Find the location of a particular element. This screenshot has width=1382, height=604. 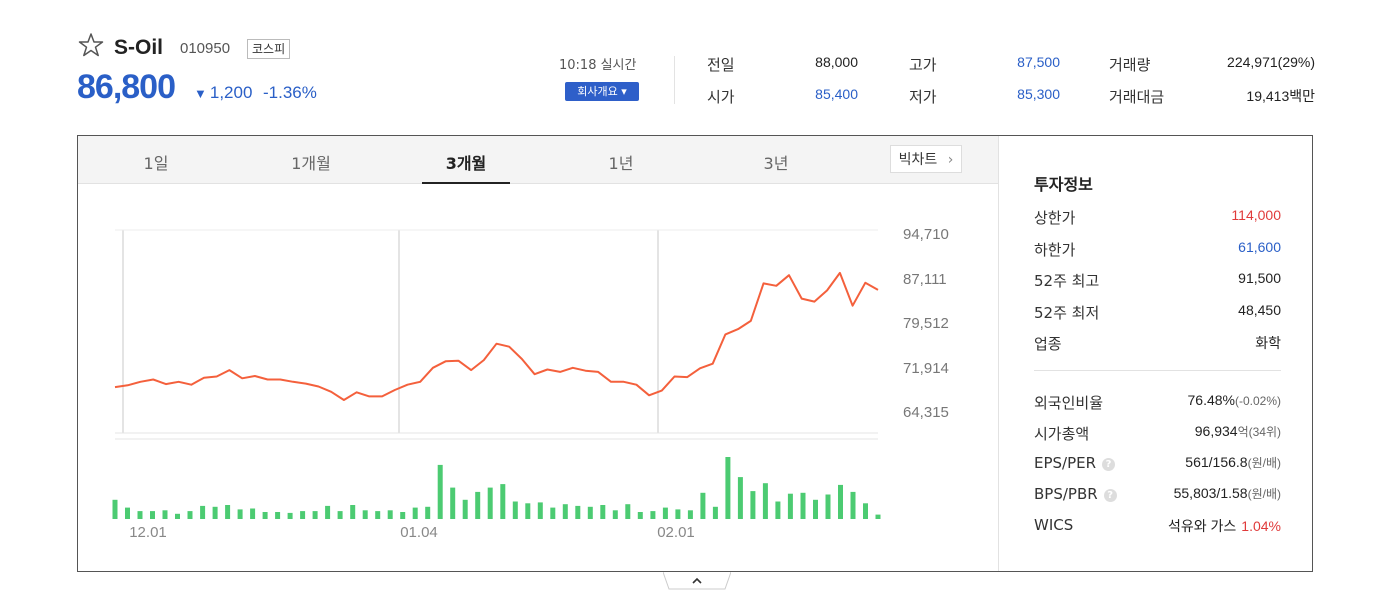

wics-value: 석유와 가스 1.04% is located at coordinates (1224, 526).